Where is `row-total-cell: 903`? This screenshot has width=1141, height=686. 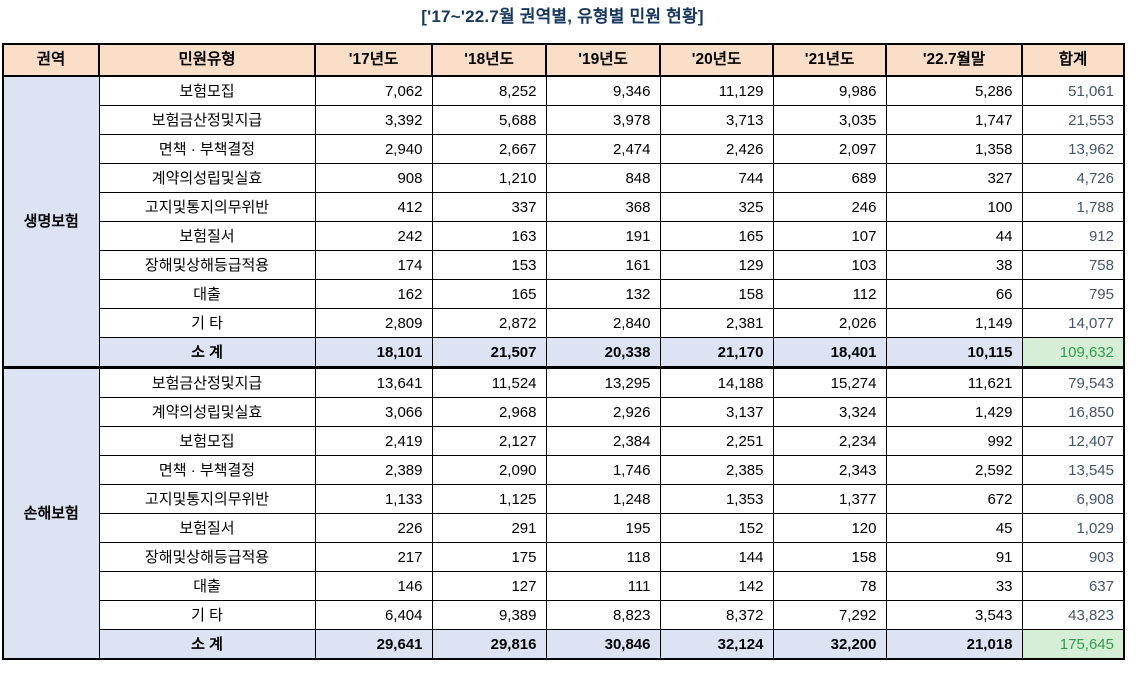
row-total-cell: 903 is located at coordinates (1073, 557).